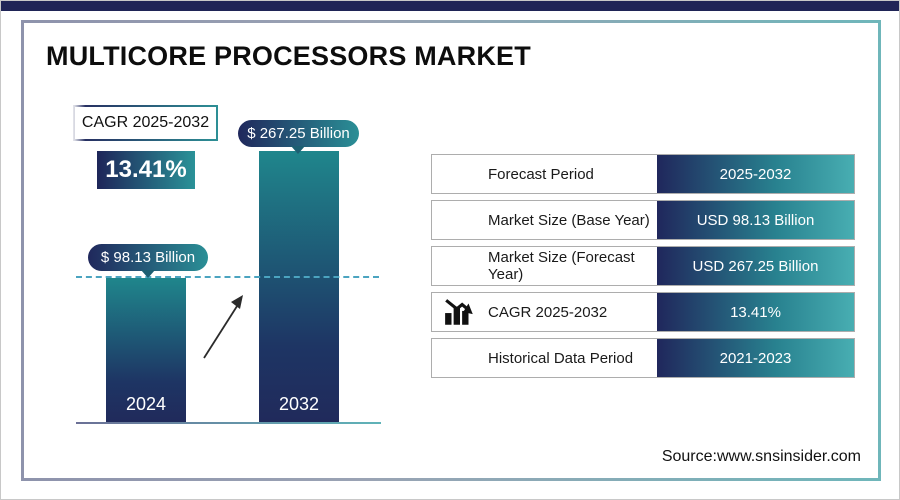  I want to click on chart-baseline, so click(228, 423).